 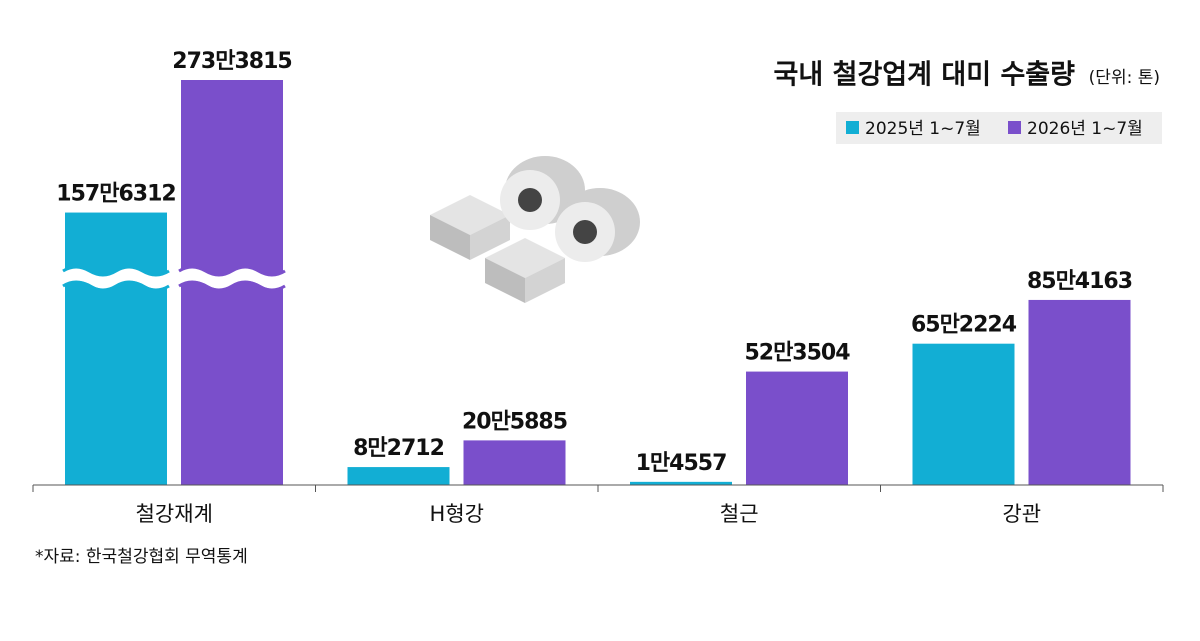 I want to click on value-label: 85만4163, so click(x=1079, y=281).